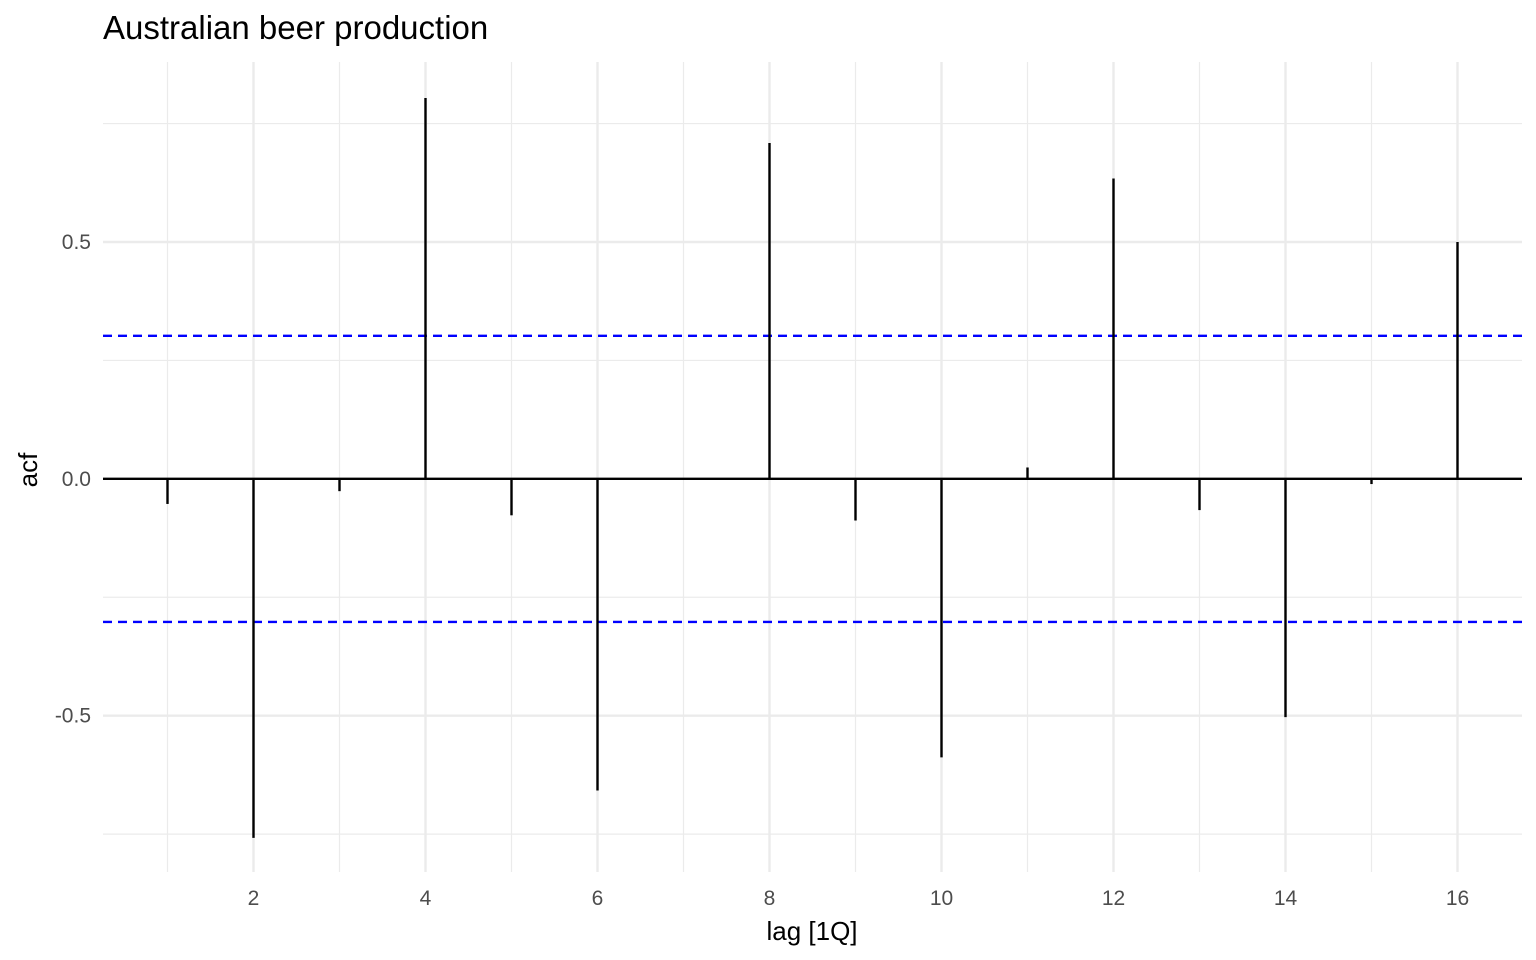 The width and height of the screenshot is (1536, 960). Describe the element at coordinates (811, 931) in the screenshot. I see `x-axis-title: lag [1Q]` at that location.